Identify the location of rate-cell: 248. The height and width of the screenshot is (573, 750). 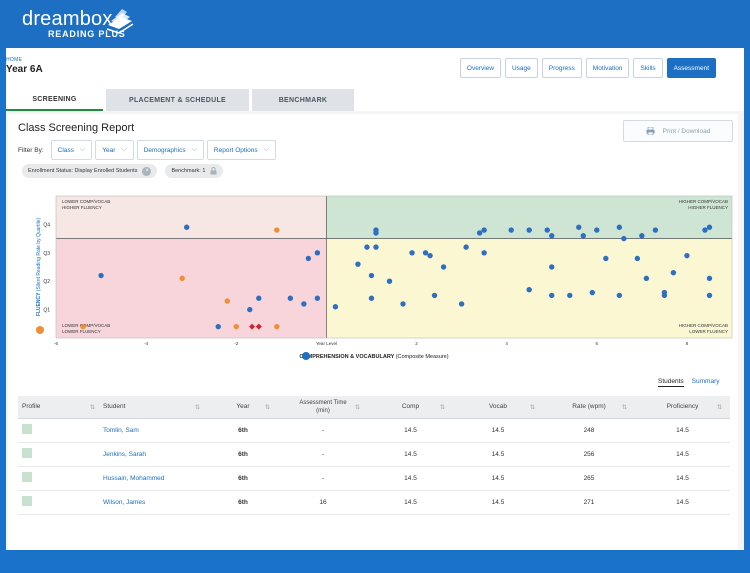
(589, 430).